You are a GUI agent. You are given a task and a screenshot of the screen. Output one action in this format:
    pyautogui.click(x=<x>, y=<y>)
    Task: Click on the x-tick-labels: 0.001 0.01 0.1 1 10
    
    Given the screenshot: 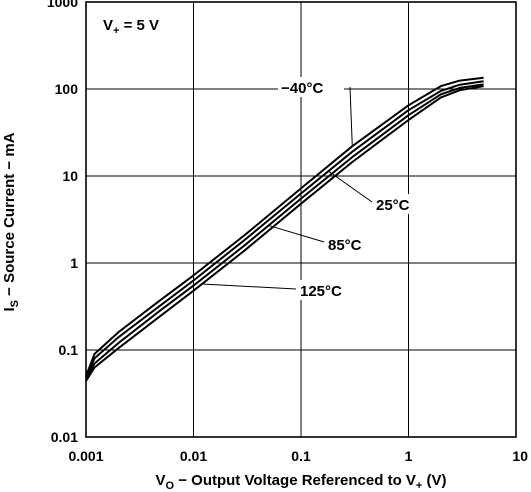 What is the action you would take?
    pyautogui.click(x=298, y=456)
    